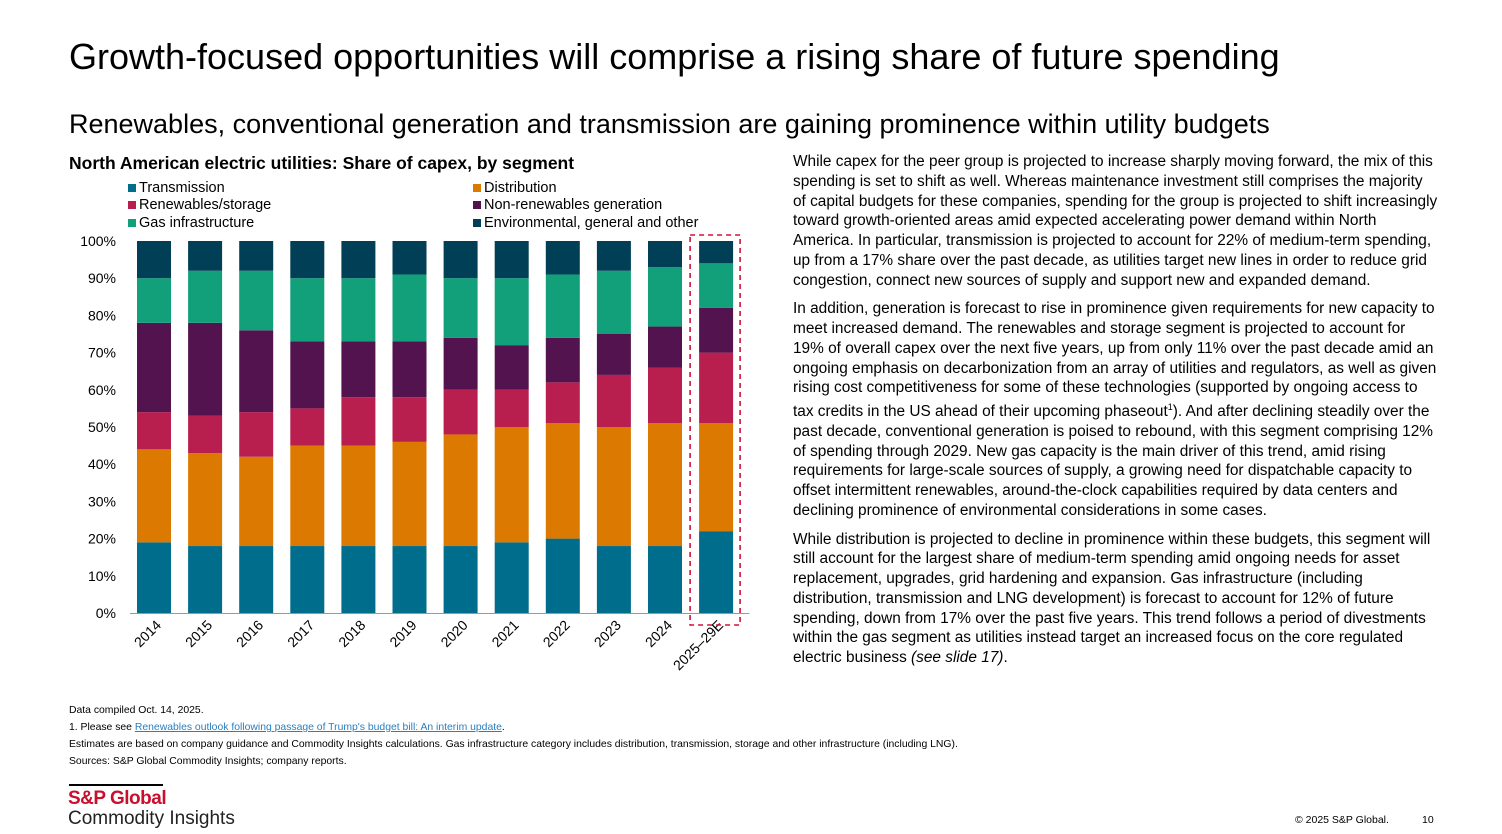  What do you see at coordinates (98, 241) in the screenshot?
I see `y-tick-label: 100%` at bounding box center [98, 241].